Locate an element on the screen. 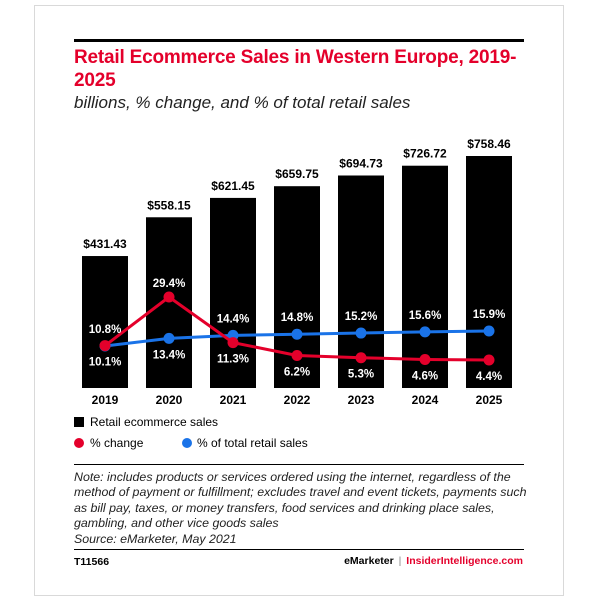  point-pct-change-2020 is located at coordinates (169, 297).